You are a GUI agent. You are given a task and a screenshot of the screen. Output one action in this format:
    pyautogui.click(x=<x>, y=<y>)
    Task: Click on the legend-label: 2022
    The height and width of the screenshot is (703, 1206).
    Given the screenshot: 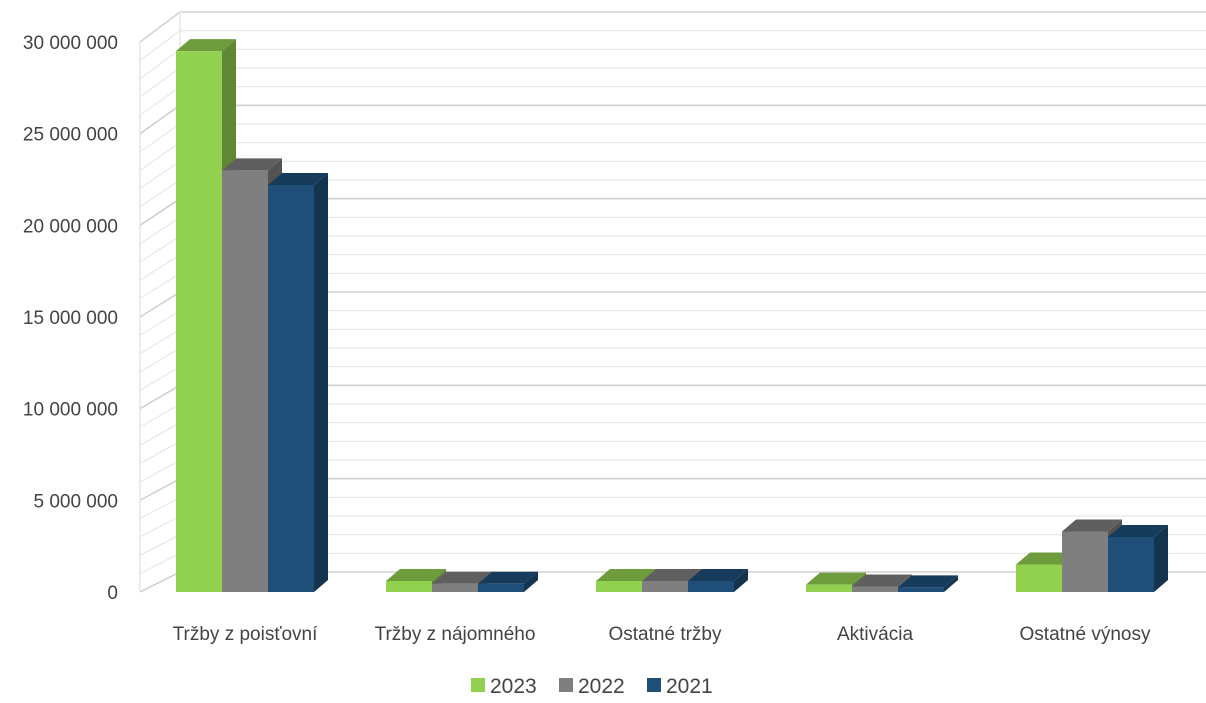 What is the action you would take?
    pyautogui.click(x=601, y=686)
    